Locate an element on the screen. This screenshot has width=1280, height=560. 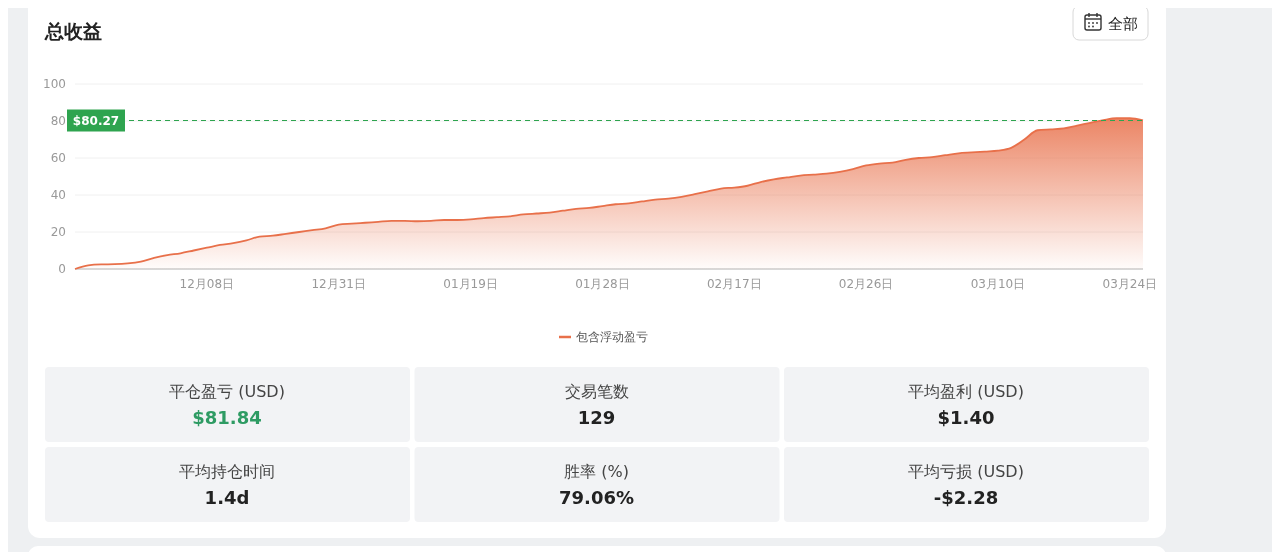
text: 平均持仓时间 is located at coordinates (227, 471).